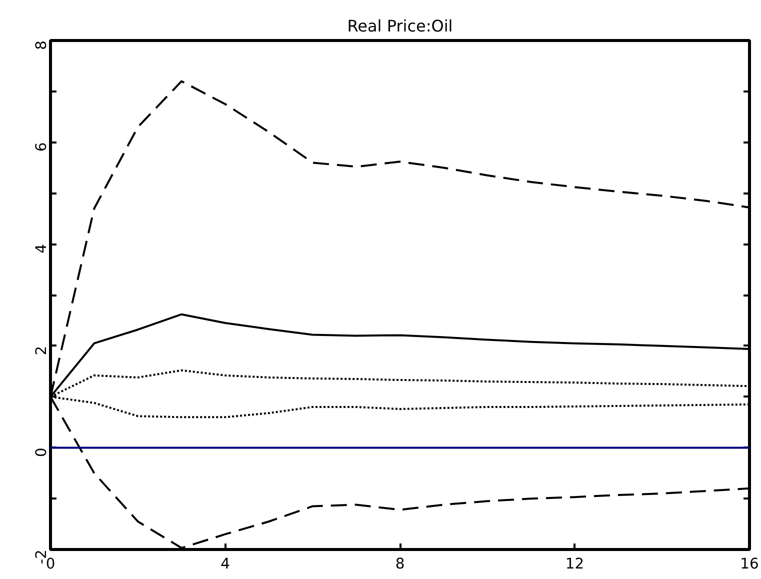  Describe the element at coordinates (41, 453) in the screenshot. I see `y-tick-label: 0` at that location.